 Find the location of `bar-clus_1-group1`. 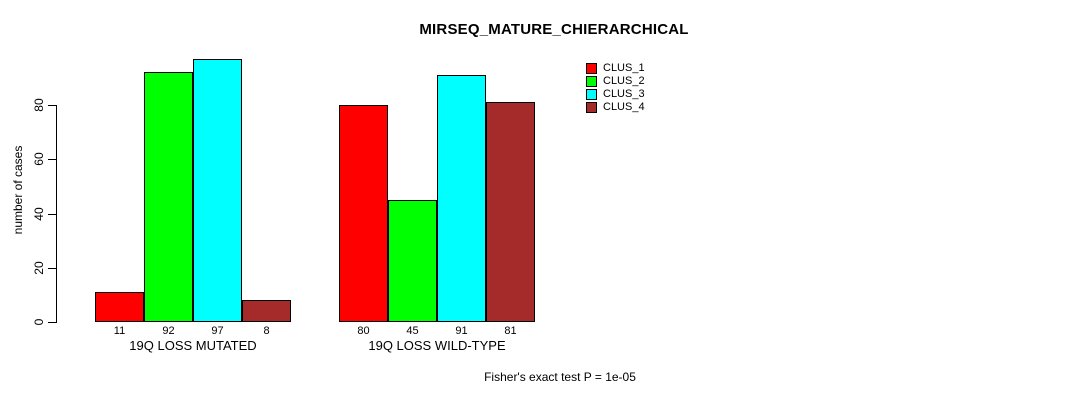

bar-clus_1-group1 is located at coordinates (119, 307).